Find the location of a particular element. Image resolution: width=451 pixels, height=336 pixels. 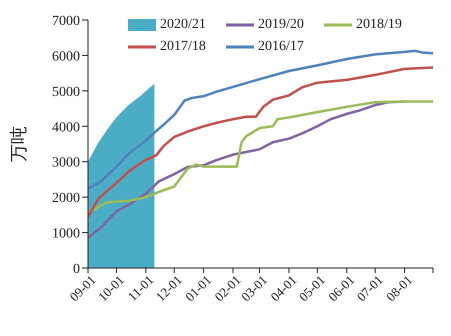

y-tick-label: 3000 is located at coordinates (66, 163).